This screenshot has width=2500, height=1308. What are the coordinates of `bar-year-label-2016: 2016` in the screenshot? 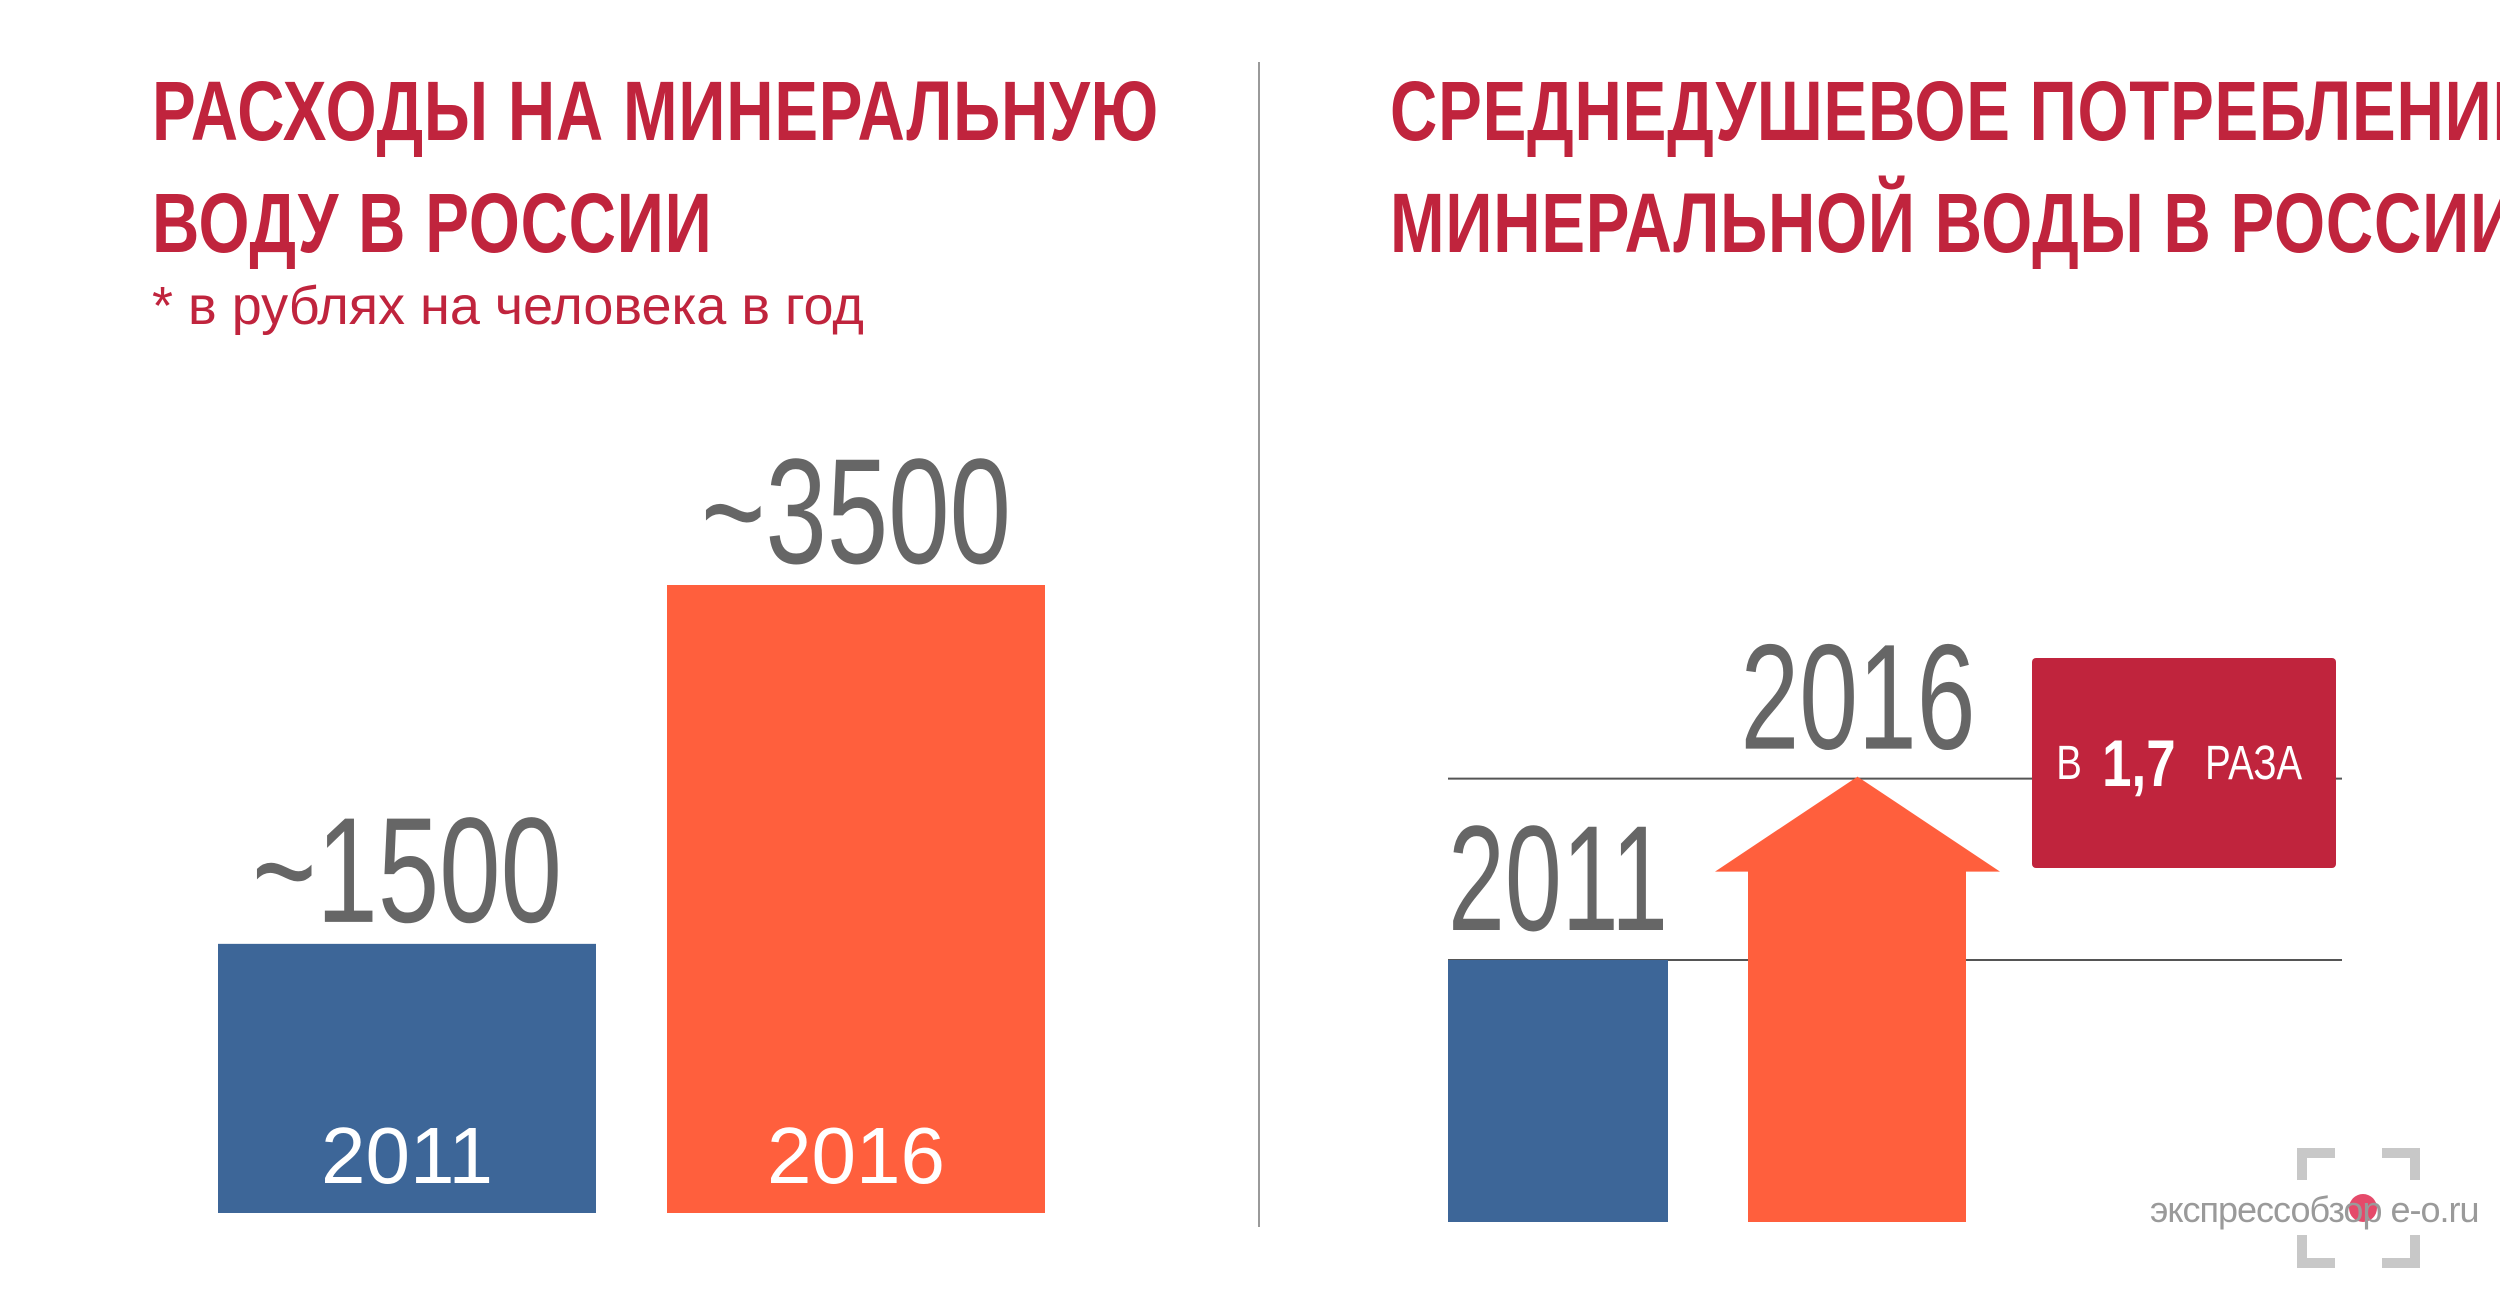 It's located at (1858, 697).